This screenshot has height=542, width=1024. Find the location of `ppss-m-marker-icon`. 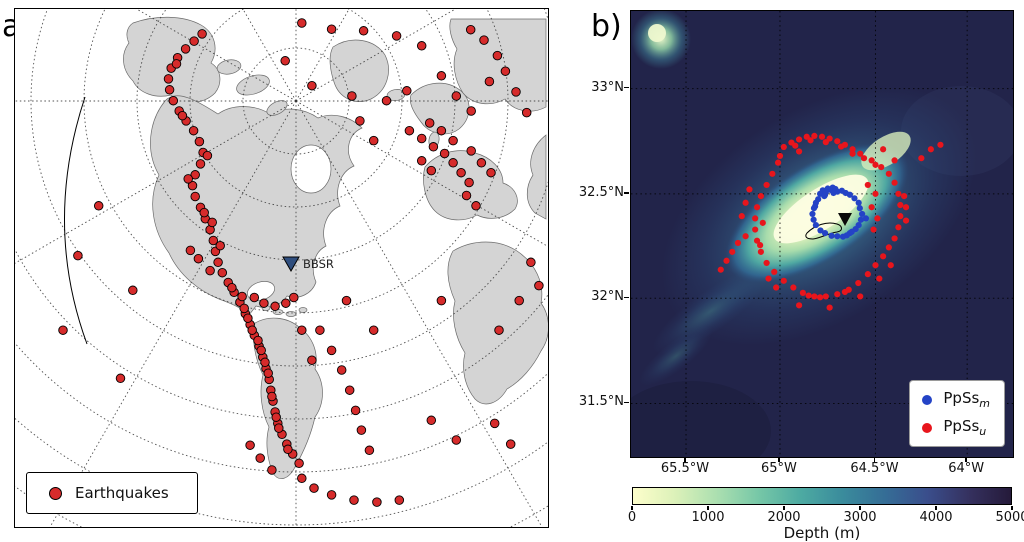

ppss-m-marker-icon is located at coordinates (927, 399).